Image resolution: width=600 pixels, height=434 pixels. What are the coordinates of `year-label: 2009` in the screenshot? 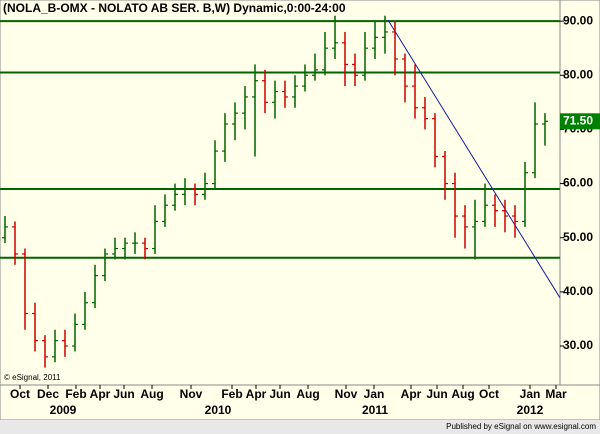 It's located at (63, 410).